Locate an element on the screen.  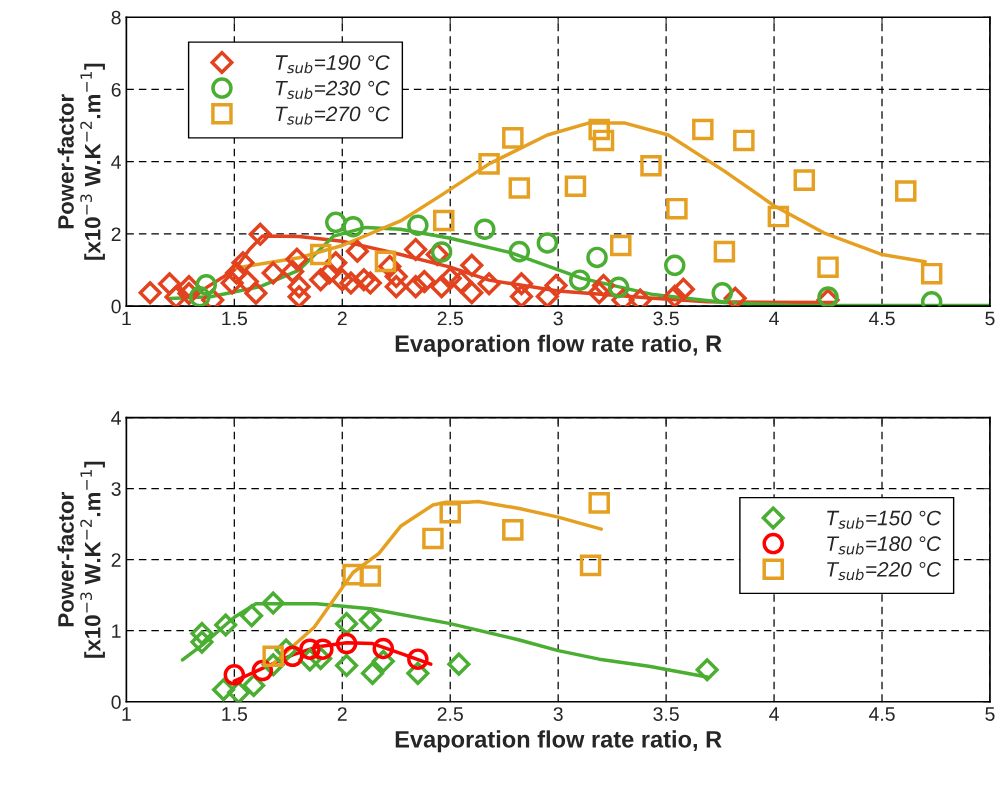
legend-label: T$_{sub}$=150 °C is located at coordinates (884, 519).